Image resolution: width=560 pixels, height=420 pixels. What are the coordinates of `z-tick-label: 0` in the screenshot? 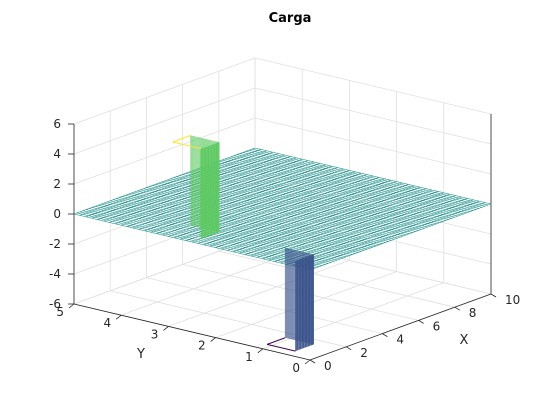 It's located at (57, 214).